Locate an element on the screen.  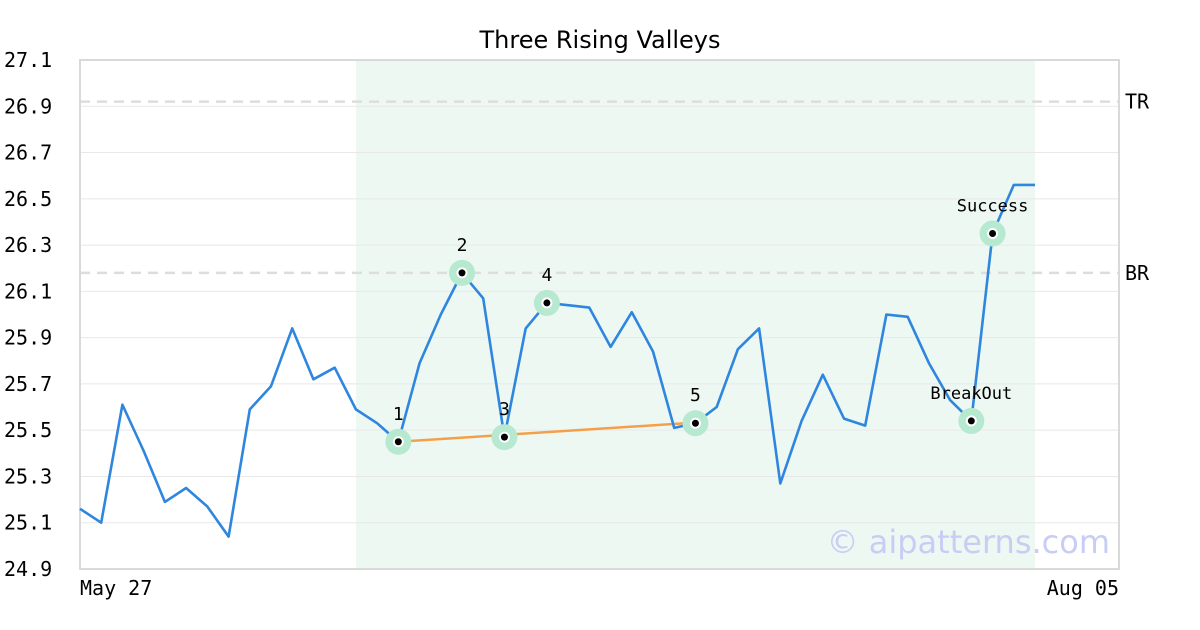
point-label: 1 is located at coordinates (398, 414).